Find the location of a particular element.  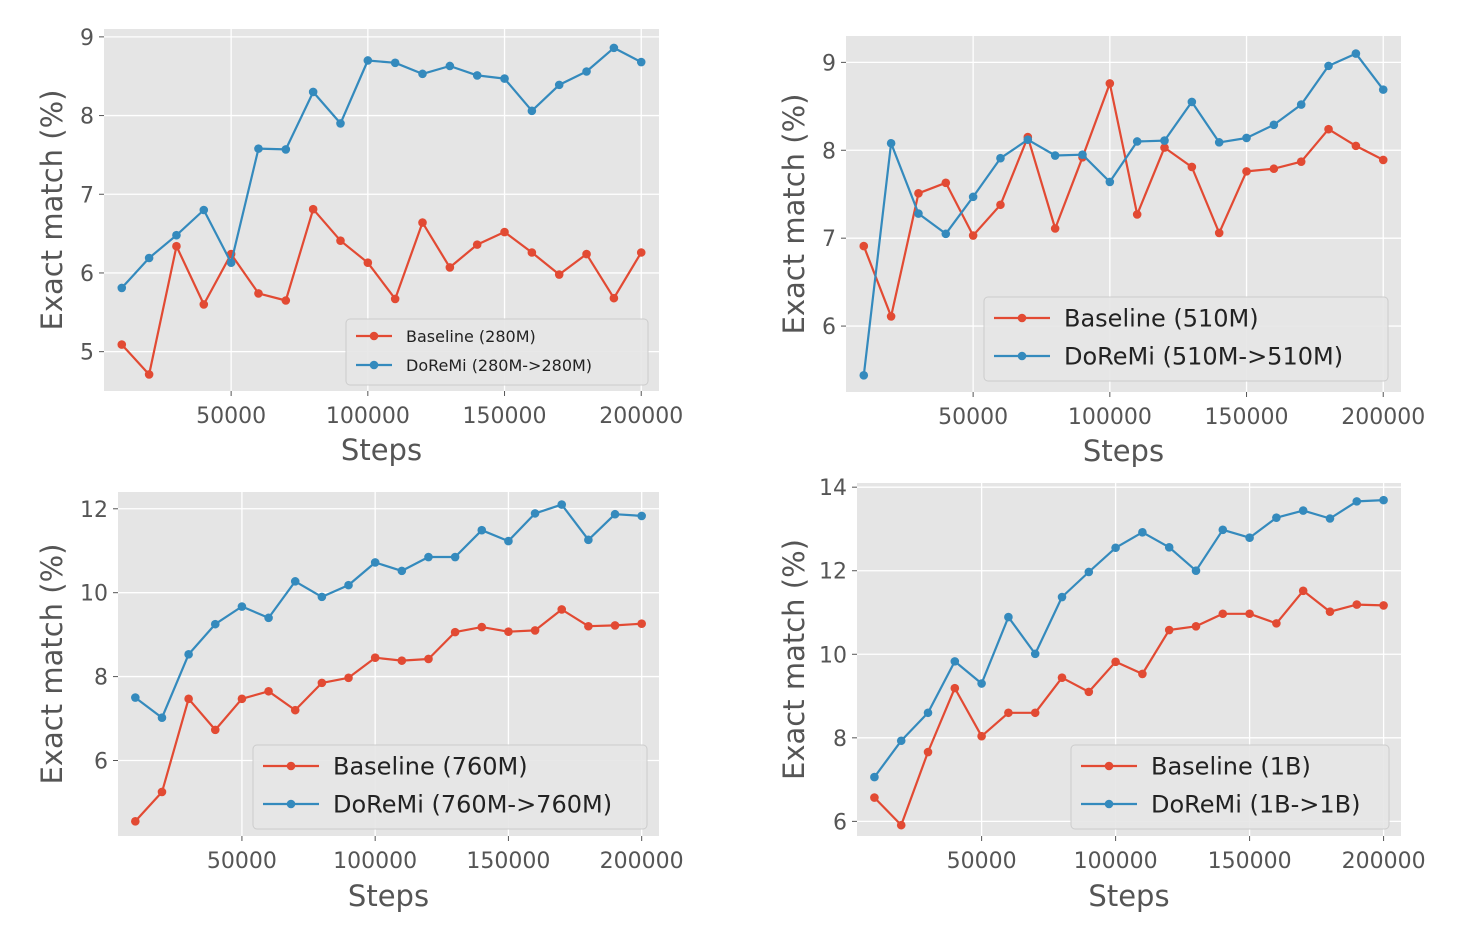

y-tick-label: 9 is located at coordinates (829, 63).